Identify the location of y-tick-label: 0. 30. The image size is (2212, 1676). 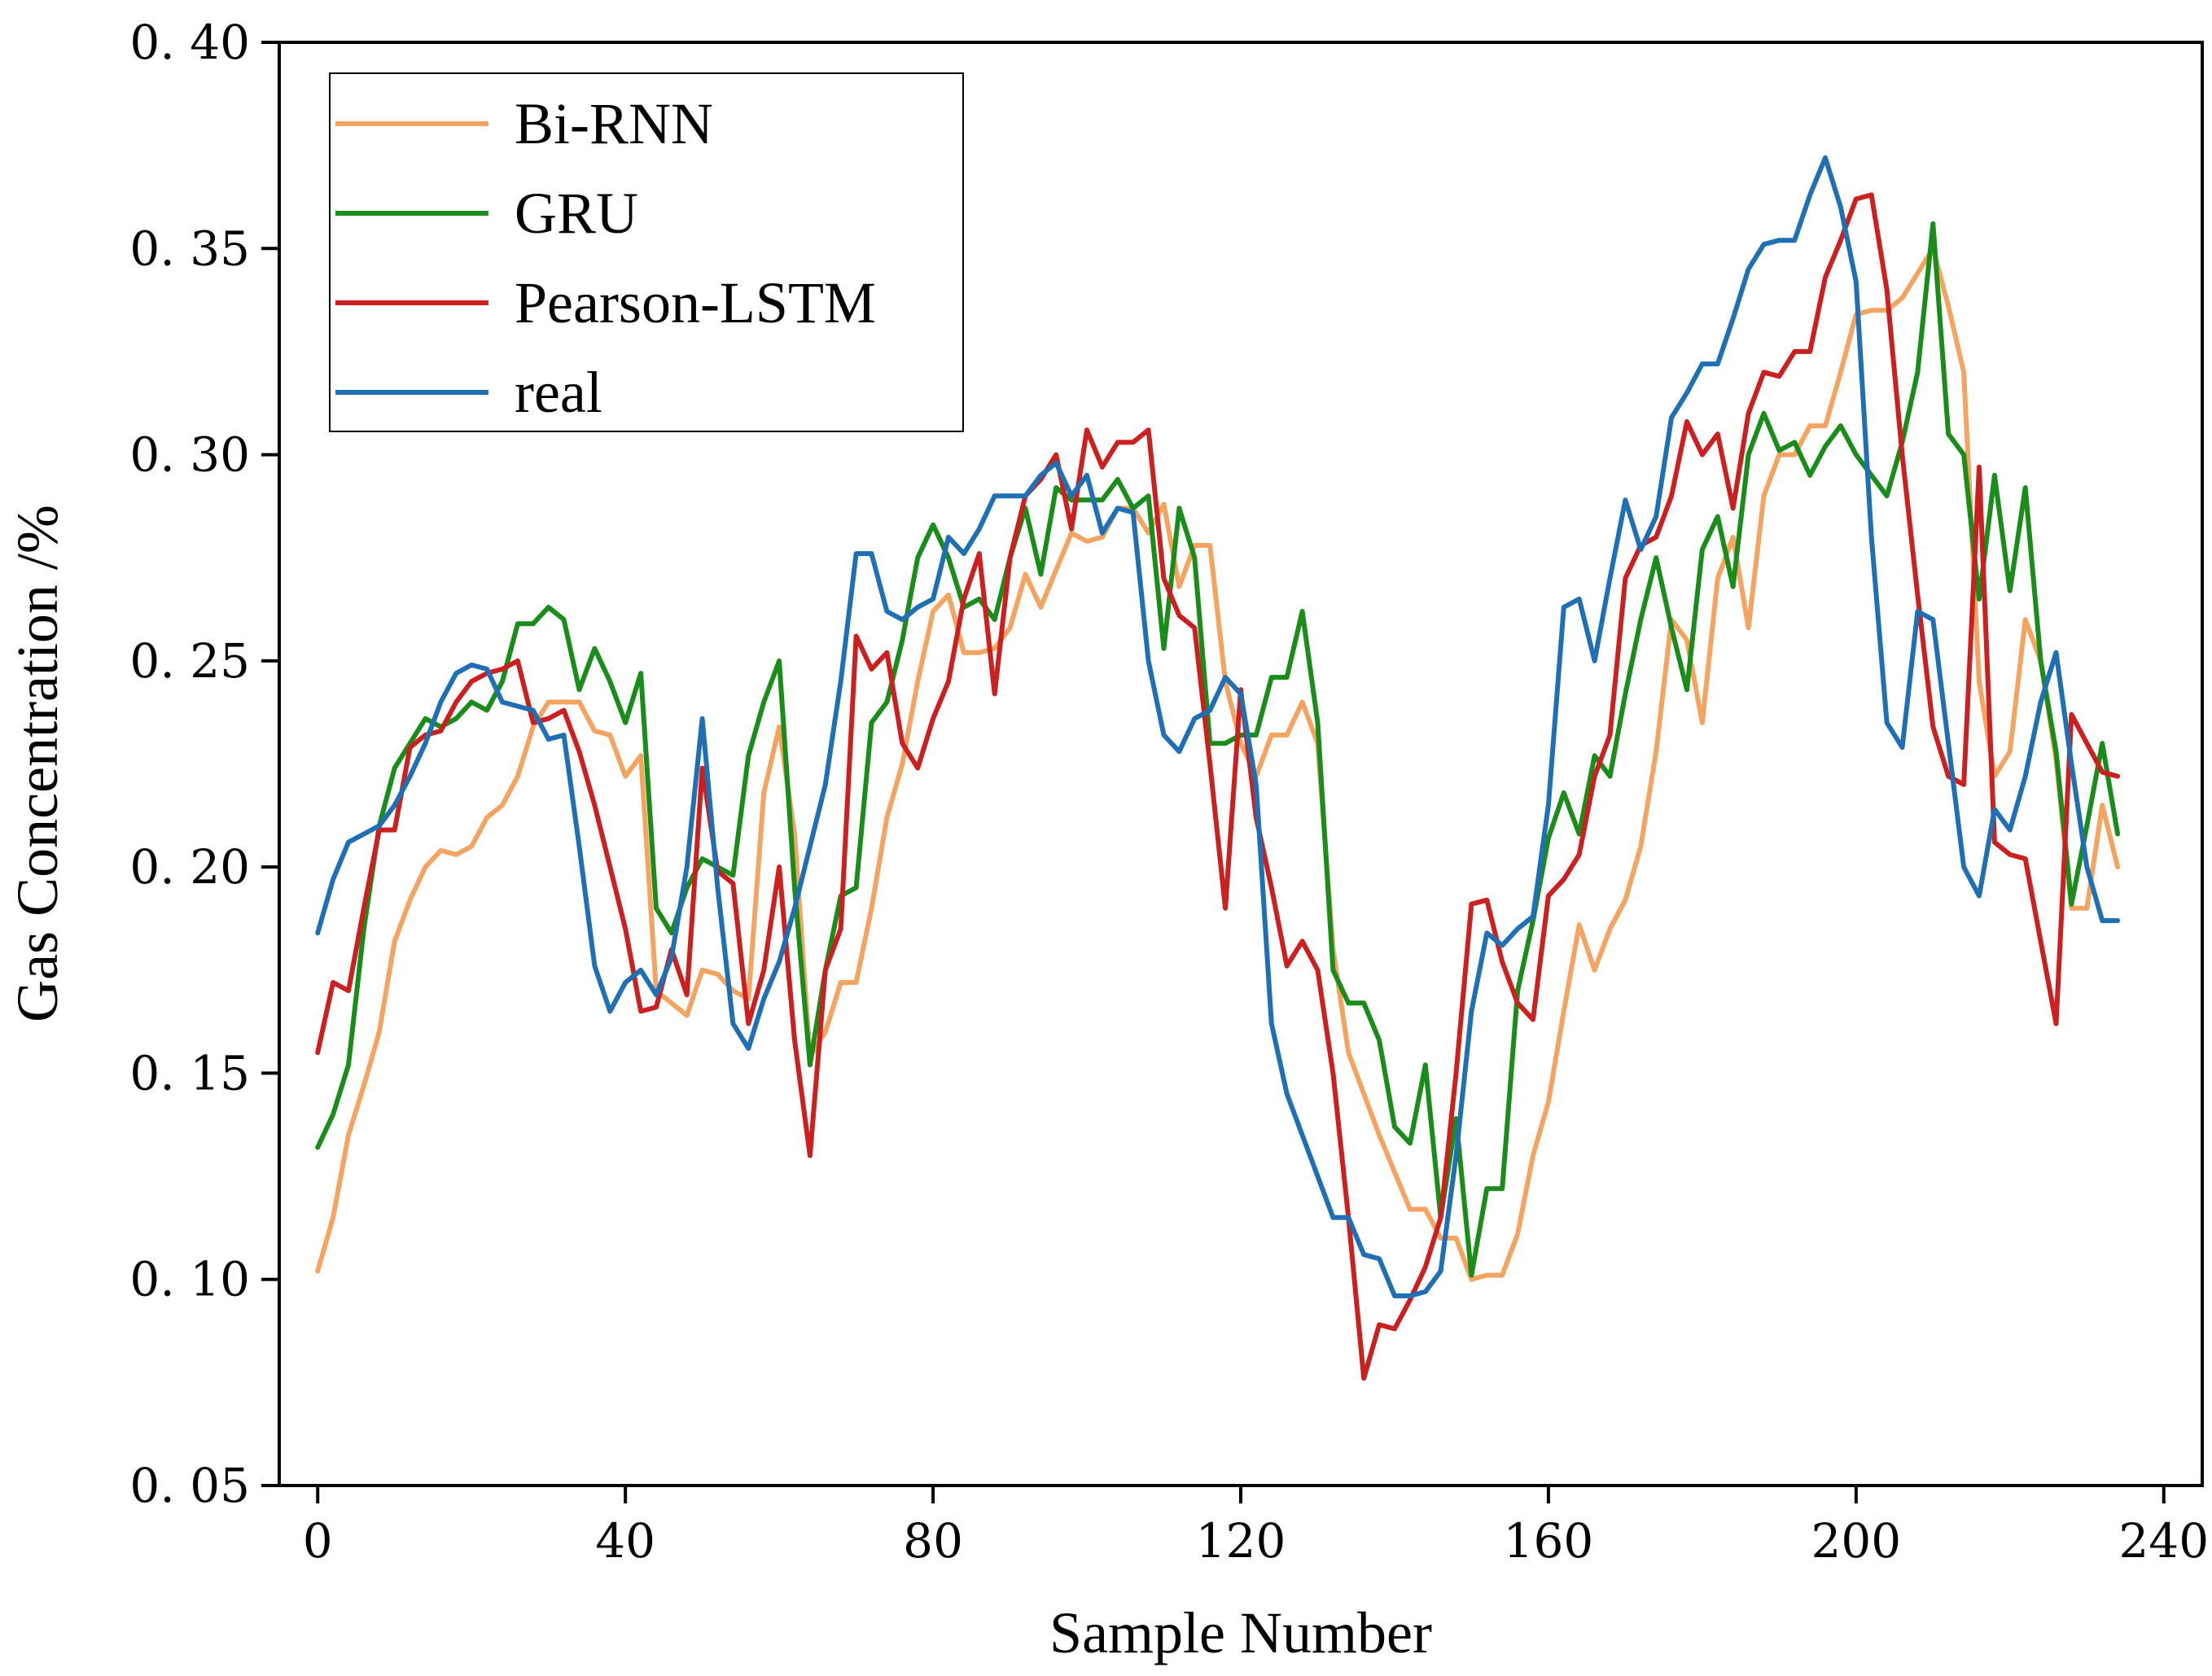
(189, 455).